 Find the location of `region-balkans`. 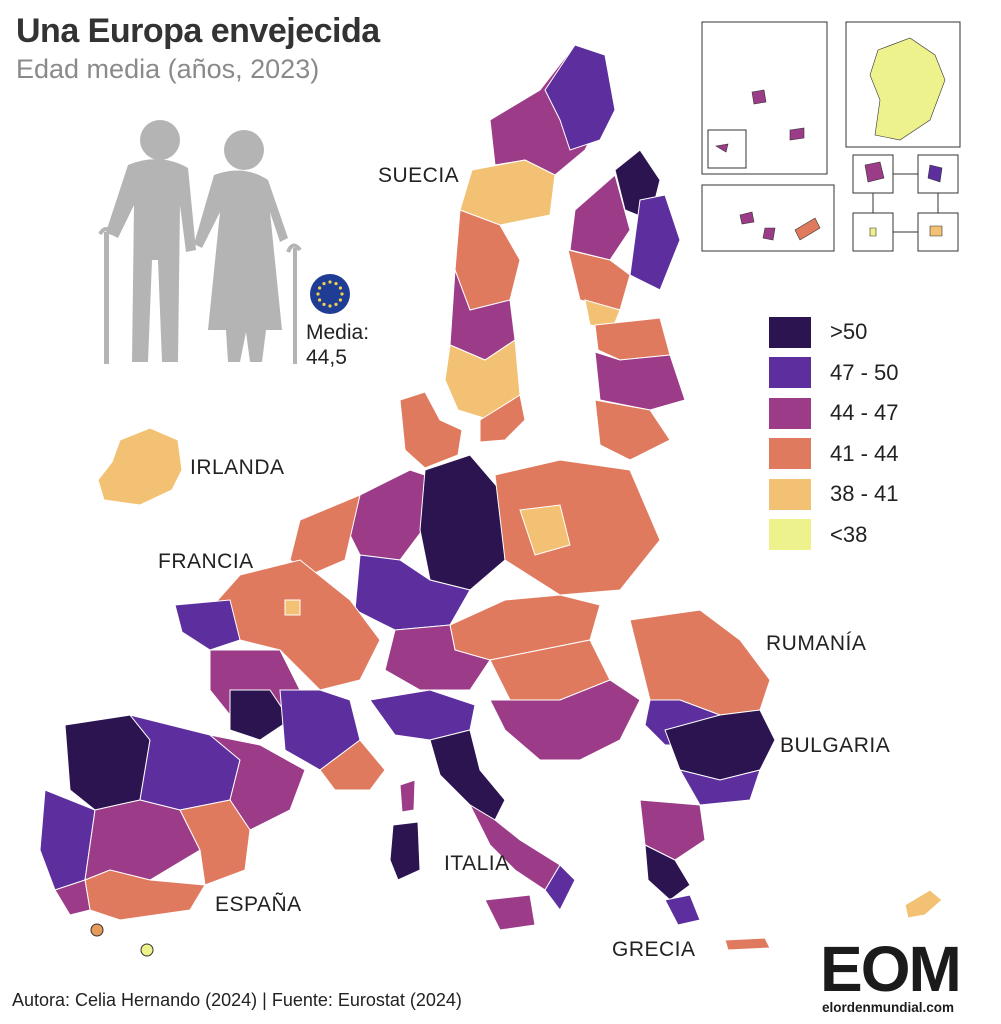

region-balkans is located at coordinates (632, 780).